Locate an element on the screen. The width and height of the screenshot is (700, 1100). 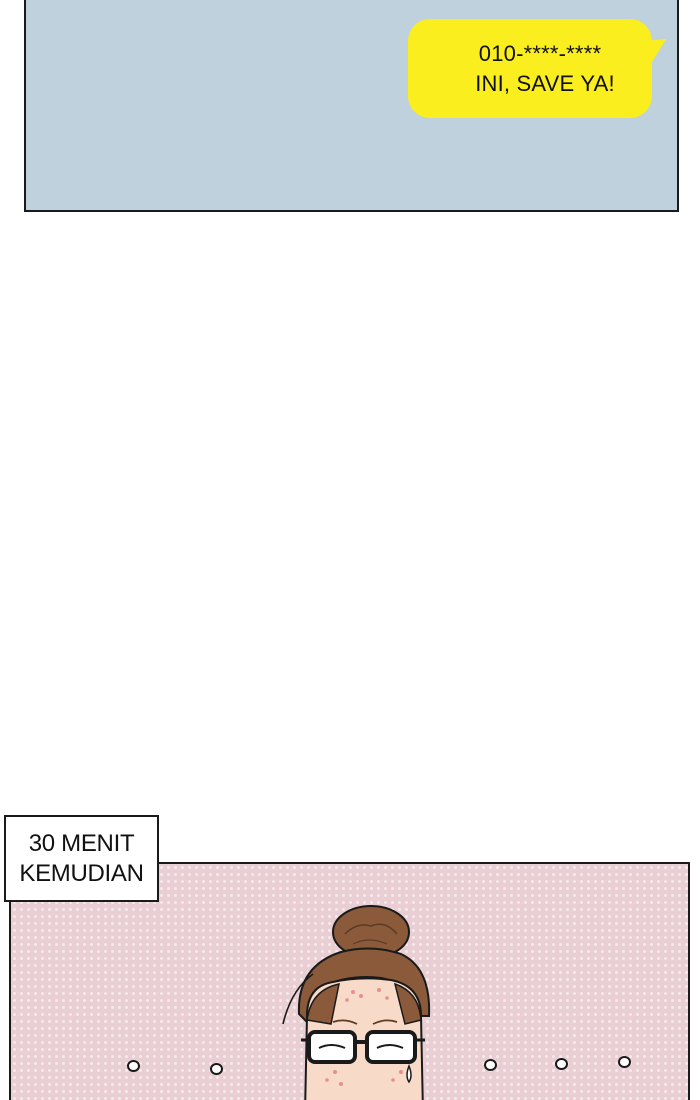
woman-with-glasses-figure is located at coordinates (356, 1002).